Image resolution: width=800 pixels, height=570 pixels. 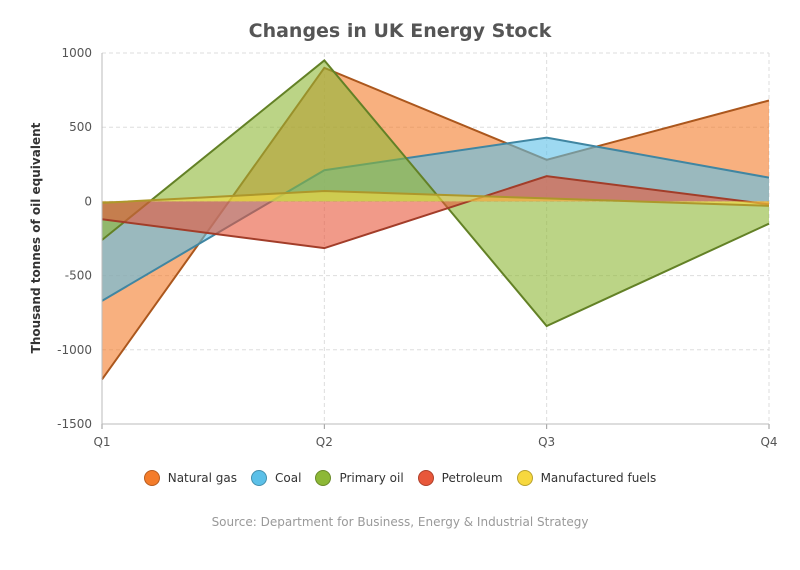 What do you see at coordinates (202, 478) in the screenshot?
I see `legend-label: Natural gas` at bounding box center [202, 478].